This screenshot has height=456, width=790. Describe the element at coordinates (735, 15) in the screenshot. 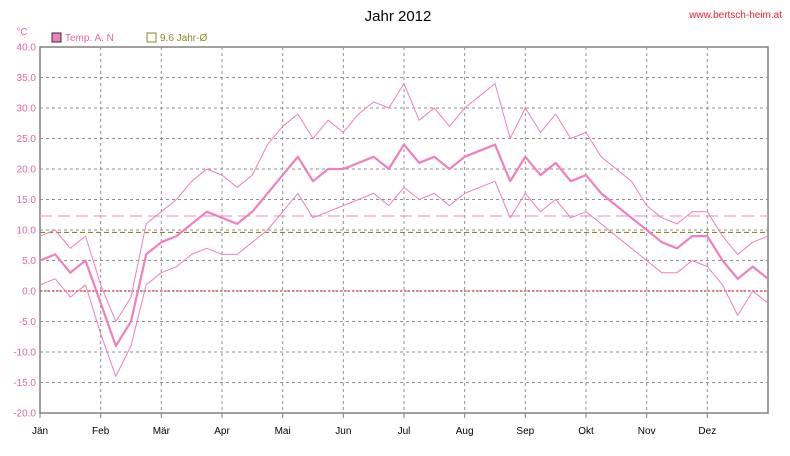

I see `source-url: www.bertsch-heim.at` at that location.